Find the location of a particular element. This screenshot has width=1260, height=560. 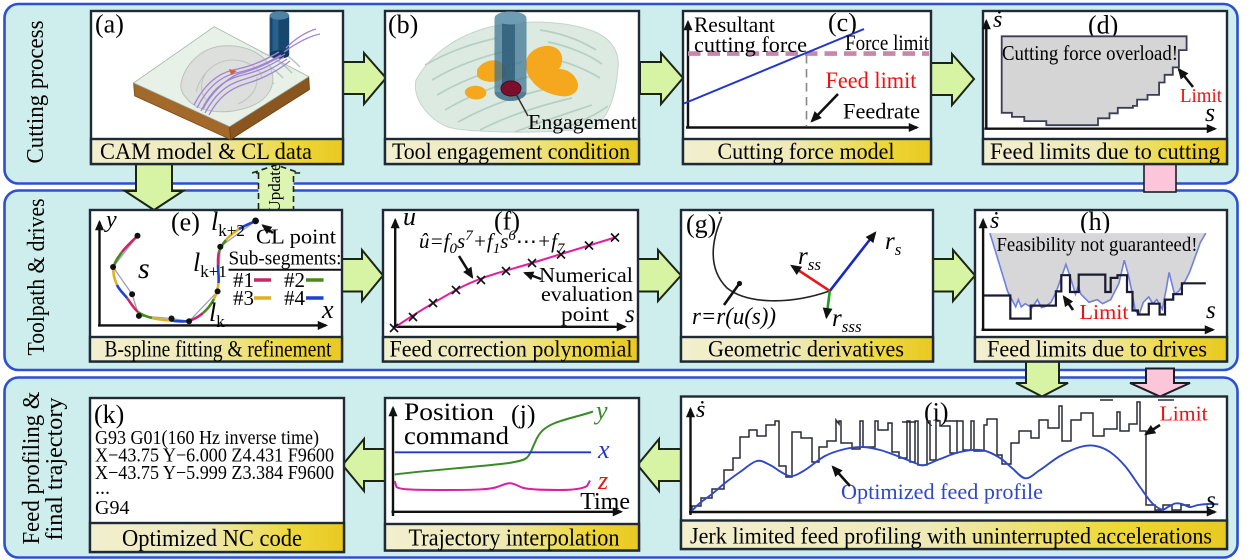

svg-text: cutting force is located at coordinates (750, 44).